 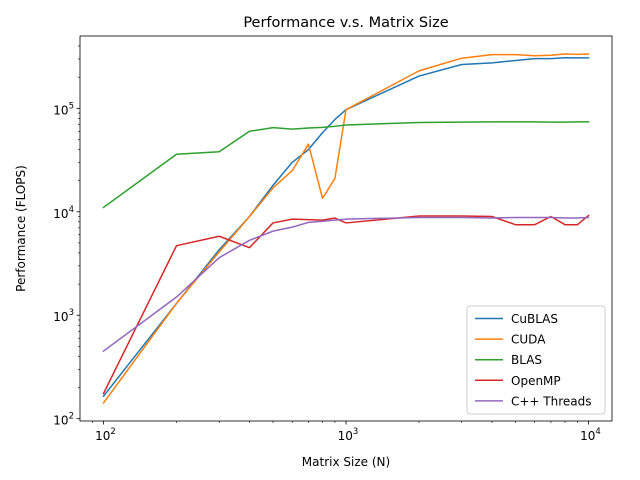 I want to click on y-tick-label-3-exponent: 5, so click(x=71, y=106).